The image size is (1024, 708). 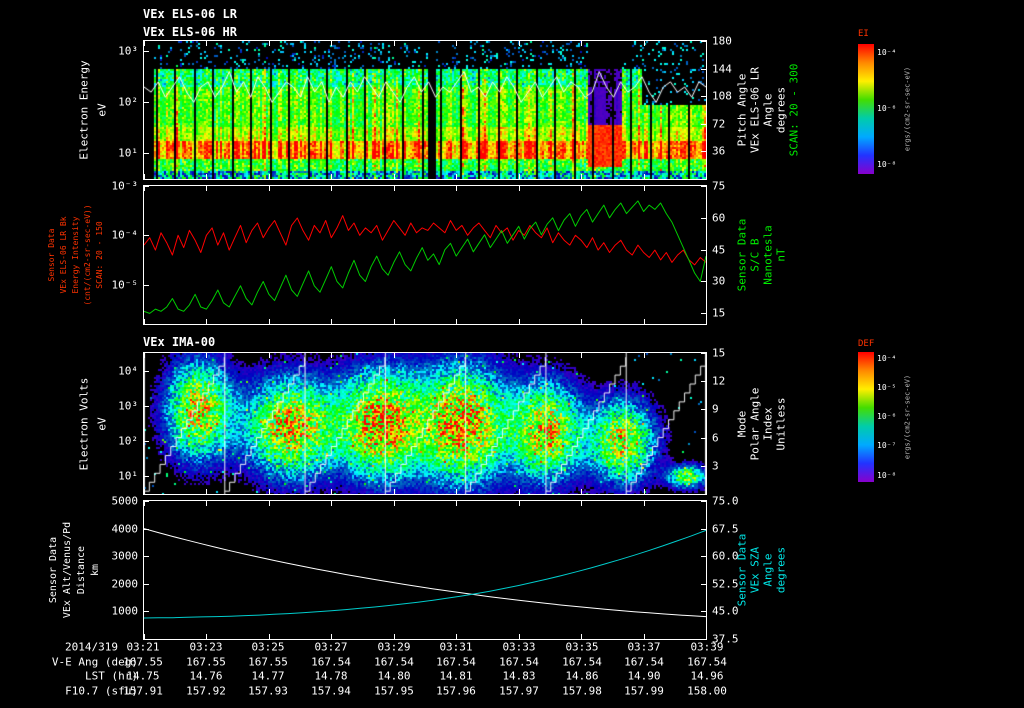 I want to click on right-axis-tick-label: 15, so click(x=719, y=353).